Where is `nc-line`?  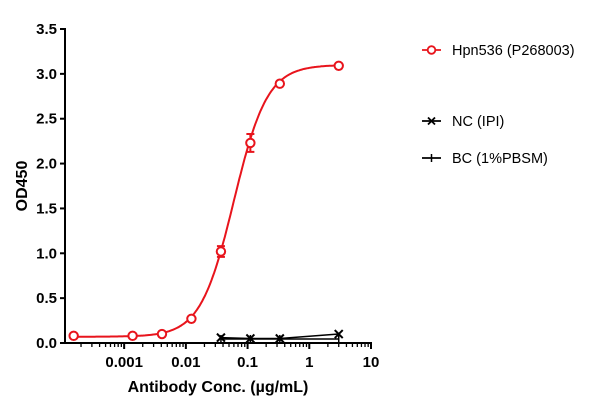
nc-line is located at coordinates (279, 336).